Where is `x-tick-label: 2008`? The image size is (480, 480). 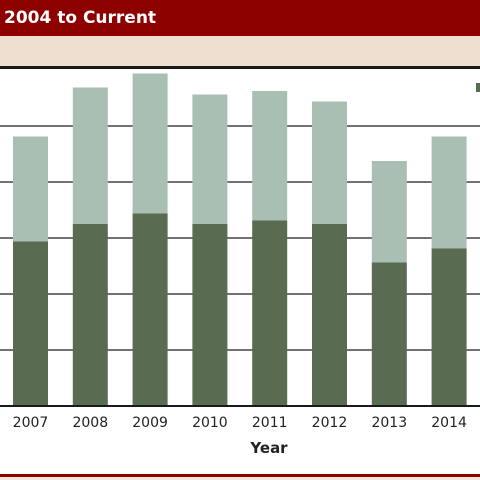 x-tick-label: 2008 is located at coordinates (90, 423).